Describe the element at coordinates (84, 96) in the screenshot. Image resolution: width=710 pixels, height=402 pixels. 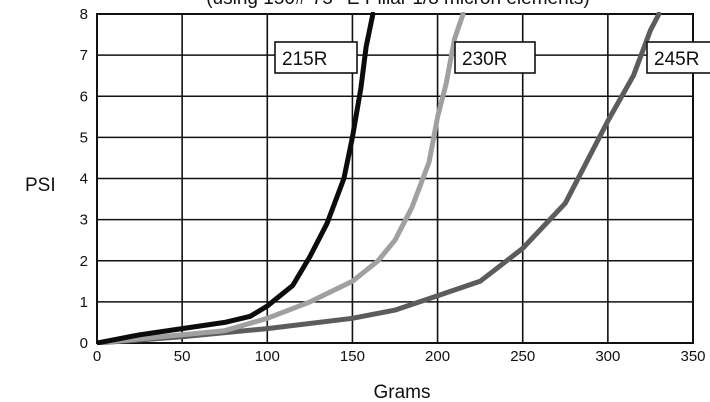
I see `y-tick-label: 6` at that location.